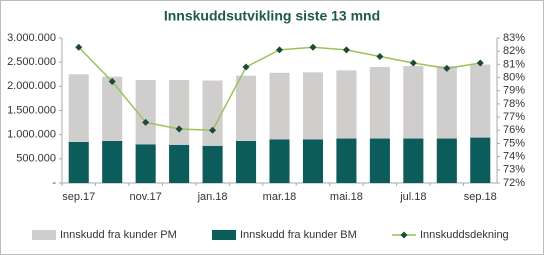  Describe the element at coordinates (514, 38) in the screenshot. I see `y2-tick-label: 83%` at that location.